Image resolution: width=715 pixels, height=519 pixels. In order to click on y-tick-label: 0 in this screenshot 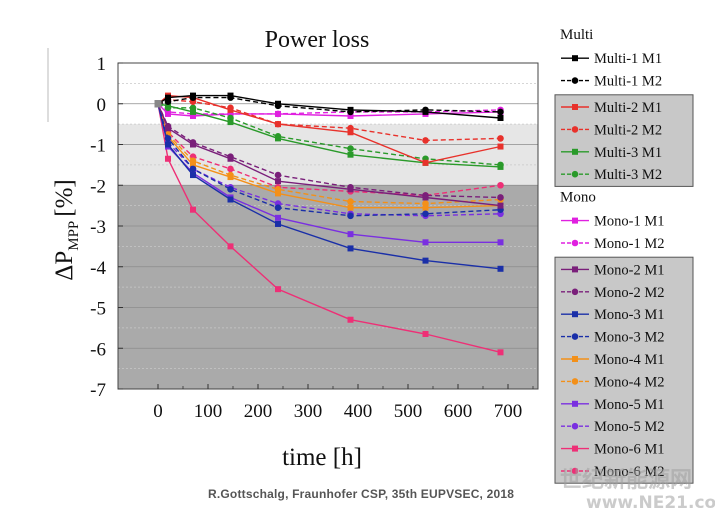, I will do `click(102, 105)`.